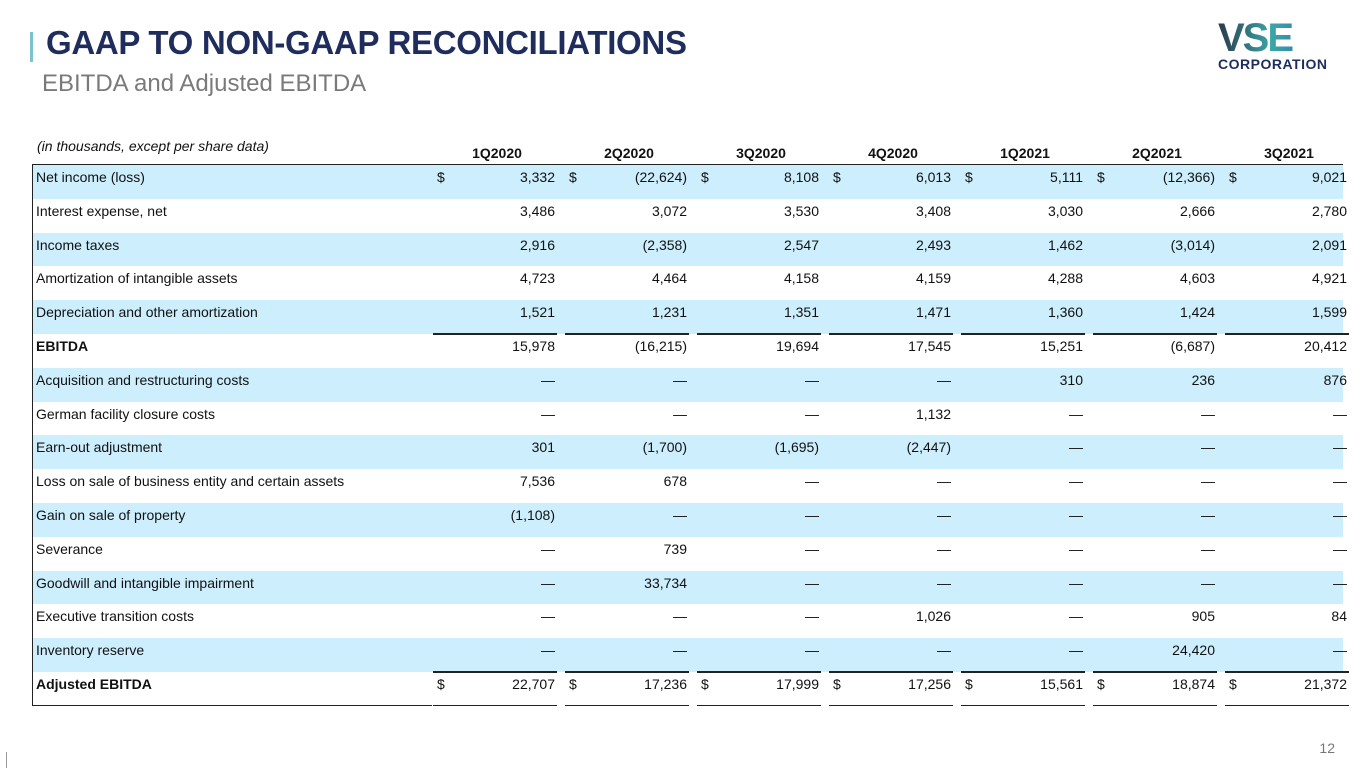  What do you see at coordinates (933, 210) in the screenshot?
I see `cell-value: 3,408` at bounding box center [933, 210].